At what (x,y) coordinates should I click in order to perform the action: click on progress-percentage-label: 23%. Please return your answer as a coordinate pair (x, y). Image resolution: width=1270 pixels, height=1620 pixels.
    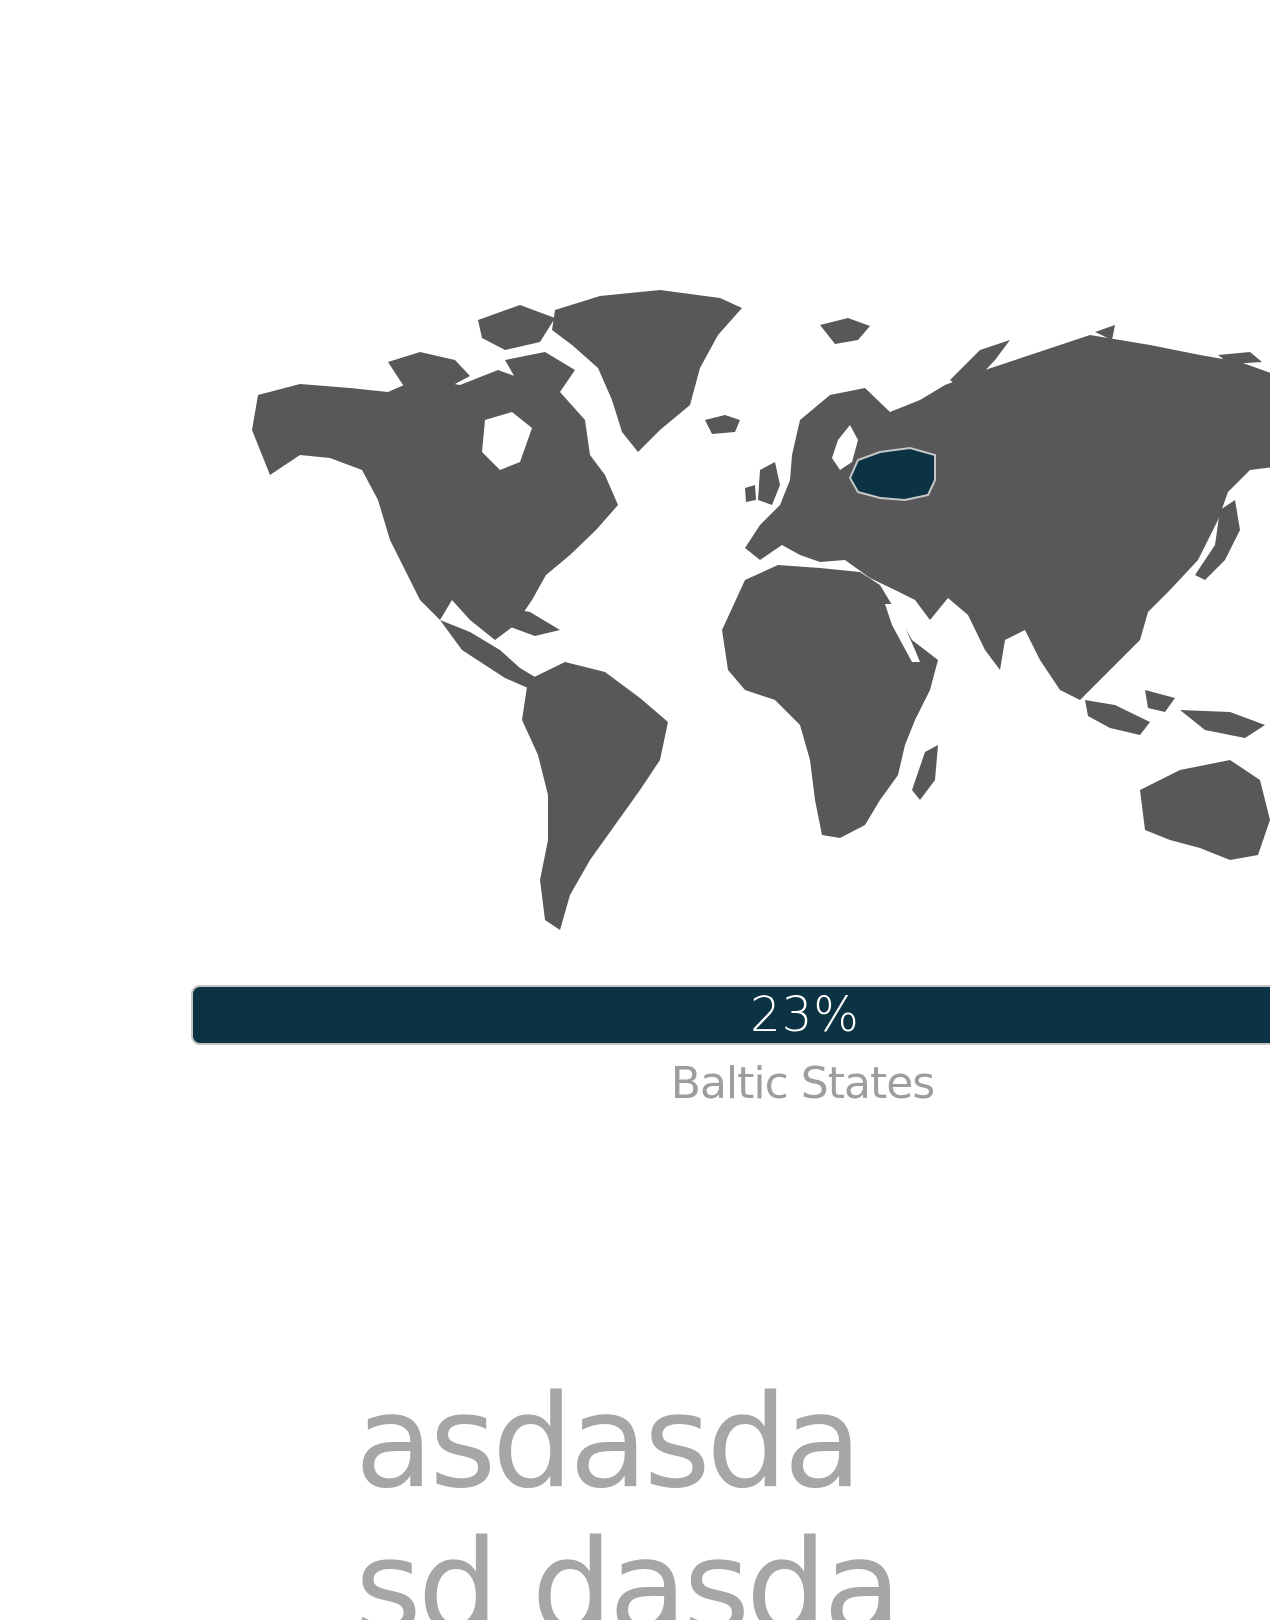
    Looking at the image, I should click on (805, 1015).